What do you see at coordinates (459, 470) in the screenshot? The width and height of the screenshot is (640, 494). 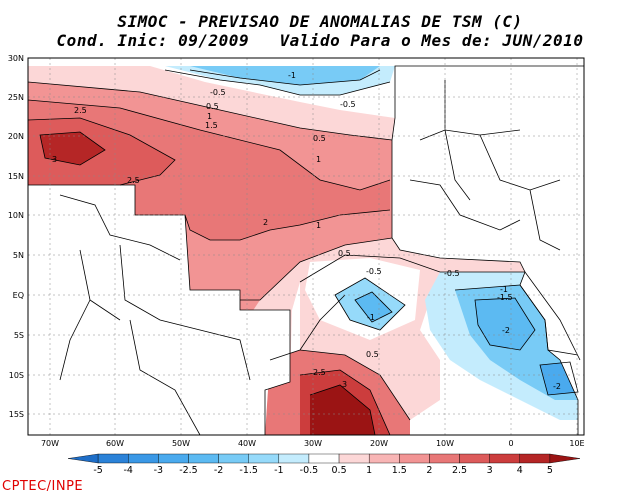 I see `colorbar-label: 2.5` at bounding box center [459, 470].